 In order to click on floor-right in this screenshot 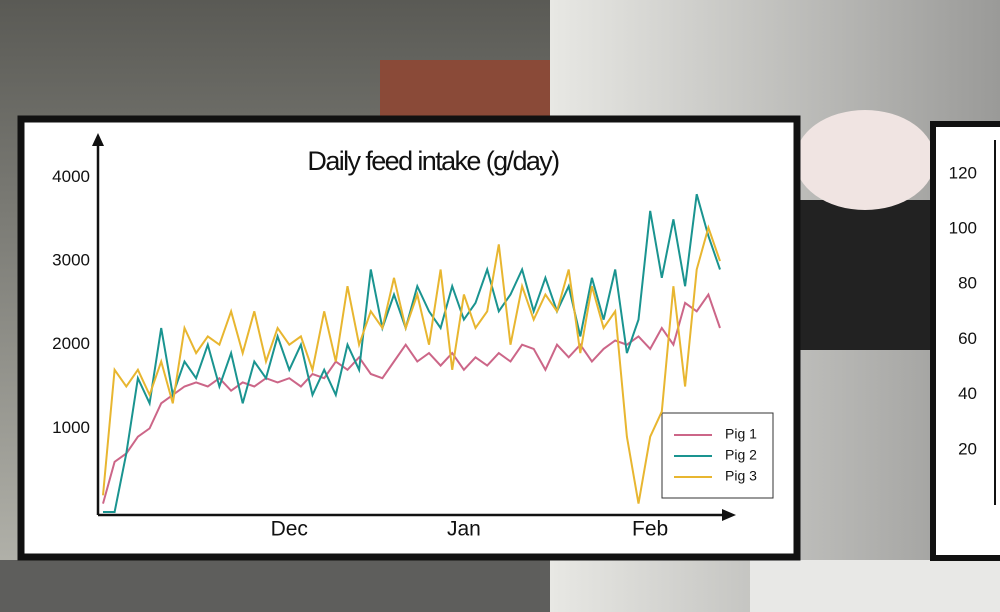, I will do `click(875, 586)`.